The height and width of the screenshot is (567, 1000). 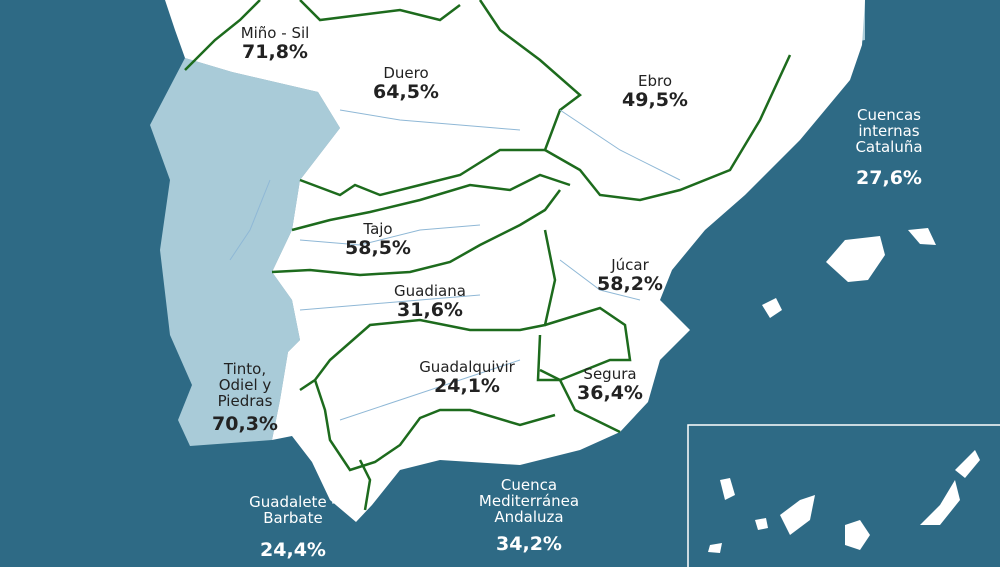 What do you see at coordinates (922, 236) in the screenshot?
I see `menorca-island` at bounding box center [922, 236].